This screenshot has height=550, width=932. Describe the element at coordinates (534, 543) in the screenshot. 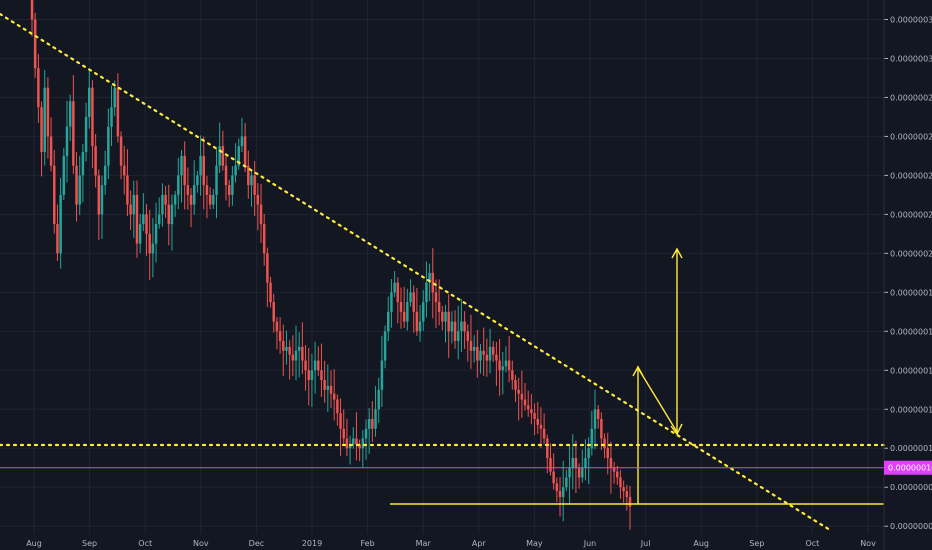

I see `x-tick-label: May` at that location.